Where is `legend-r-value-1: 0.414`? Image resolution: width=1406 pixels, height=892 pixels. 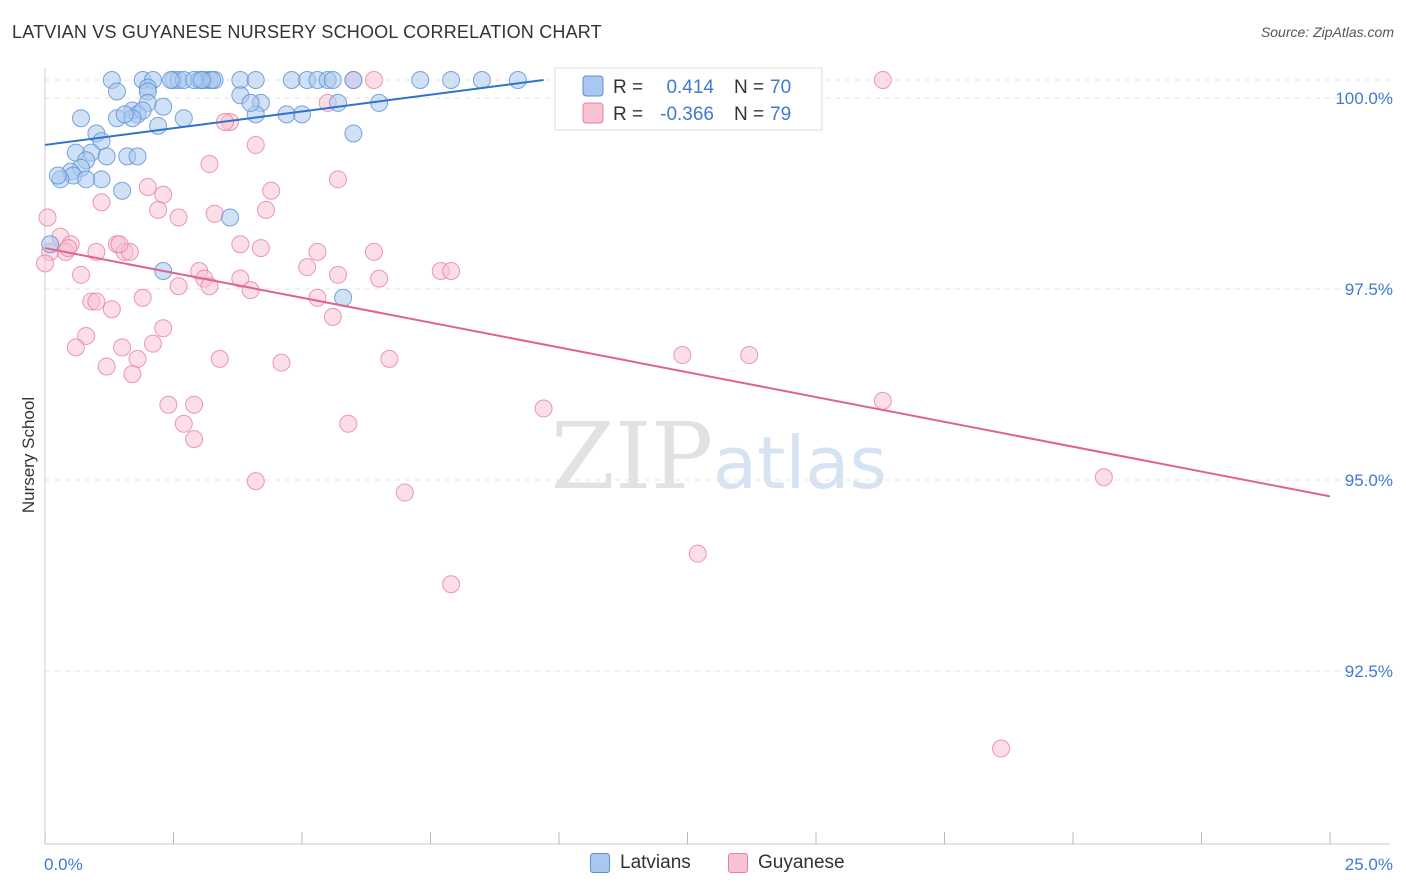 legend-r-value-1: 0.414 is located at coordinates (690, 87).